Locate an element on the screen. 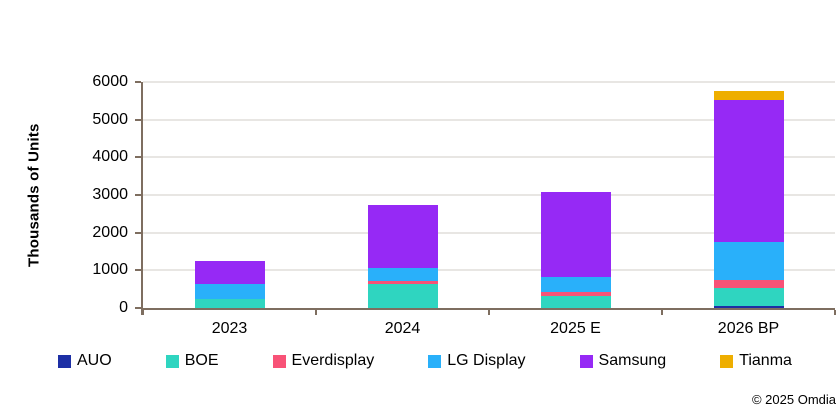  legend-label: BOE is located at coordinates (201, 360).